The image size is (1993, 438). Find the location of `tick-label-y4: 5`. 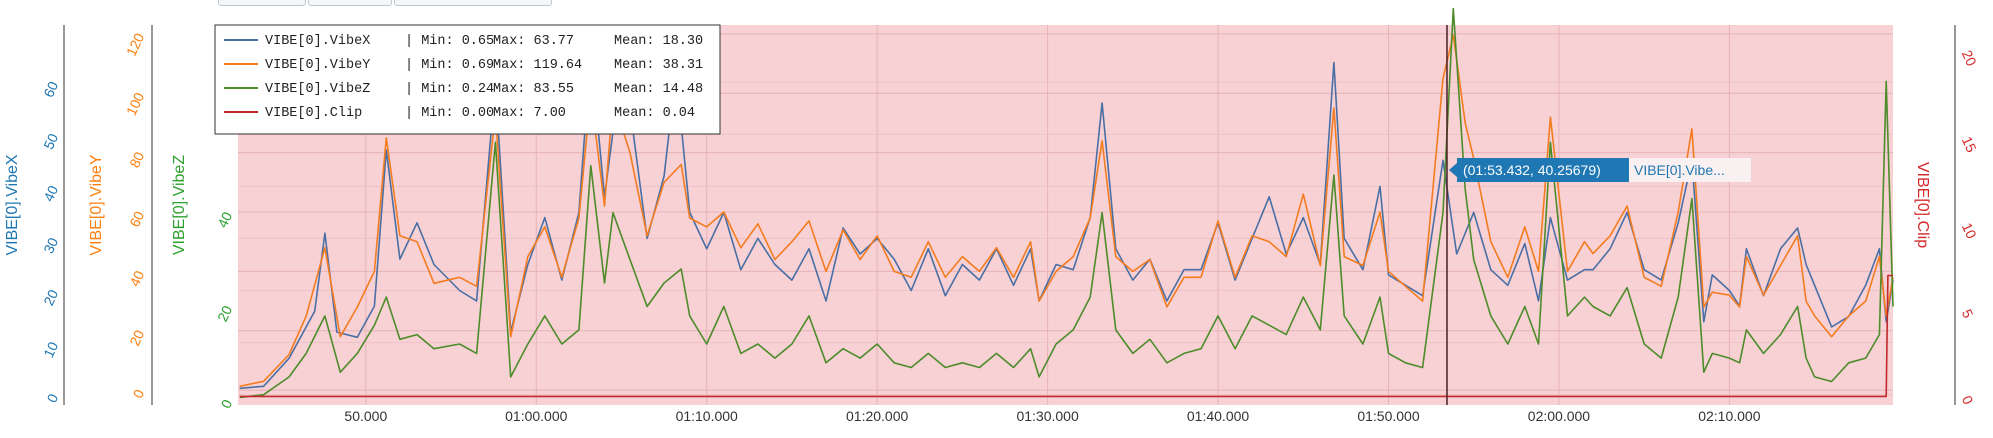

tick-label-y4: 5 is located at coordinates (1968, 314).